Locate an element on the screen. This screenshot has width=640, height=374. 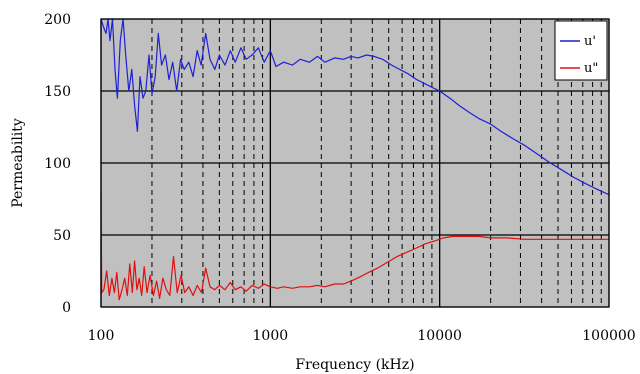
y-tick-labels: 0 50 100 150 200 is located at coordinates (57, 164).